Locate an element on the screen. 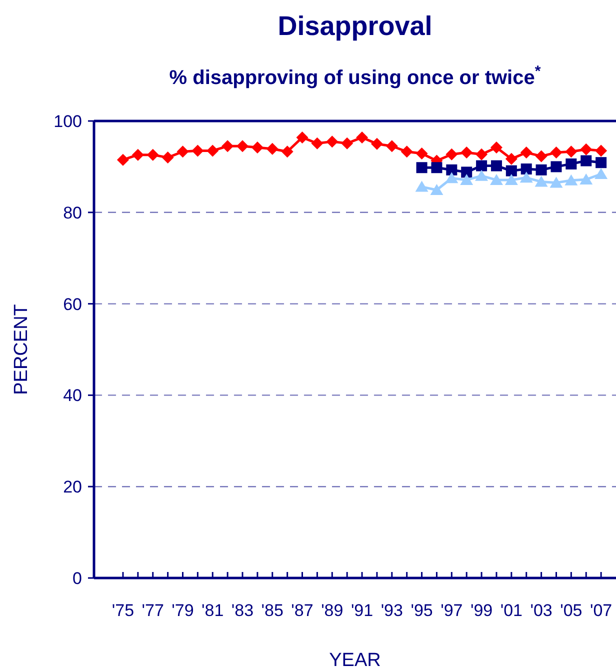 The width and height of the screenshot is (616, 671). x-tick-label: '95 is located at coordinates (421, 610).